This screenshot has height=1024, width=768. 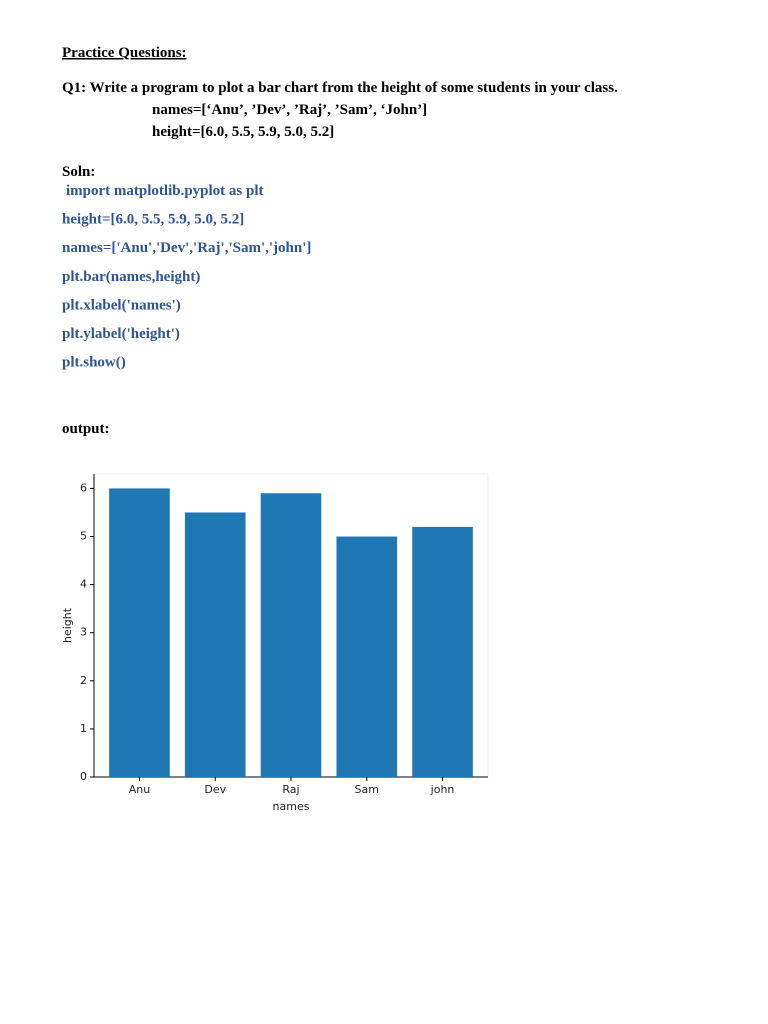 What do you see at coordinates (153, 220) in the screenshot?
I see `code-line: height=[6.0, 5.5, 5.9, 5.0, 5.2]` at bounding box center [153, 220].